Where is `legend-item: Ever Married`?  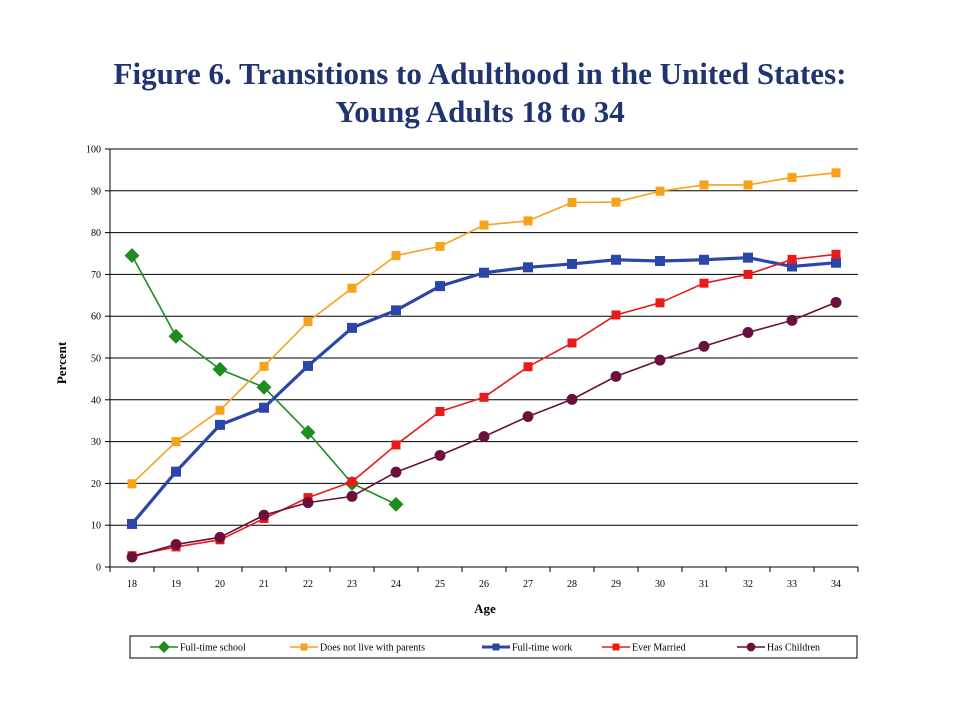
legend-item: Ever Married is located at coordinates (644, 648).